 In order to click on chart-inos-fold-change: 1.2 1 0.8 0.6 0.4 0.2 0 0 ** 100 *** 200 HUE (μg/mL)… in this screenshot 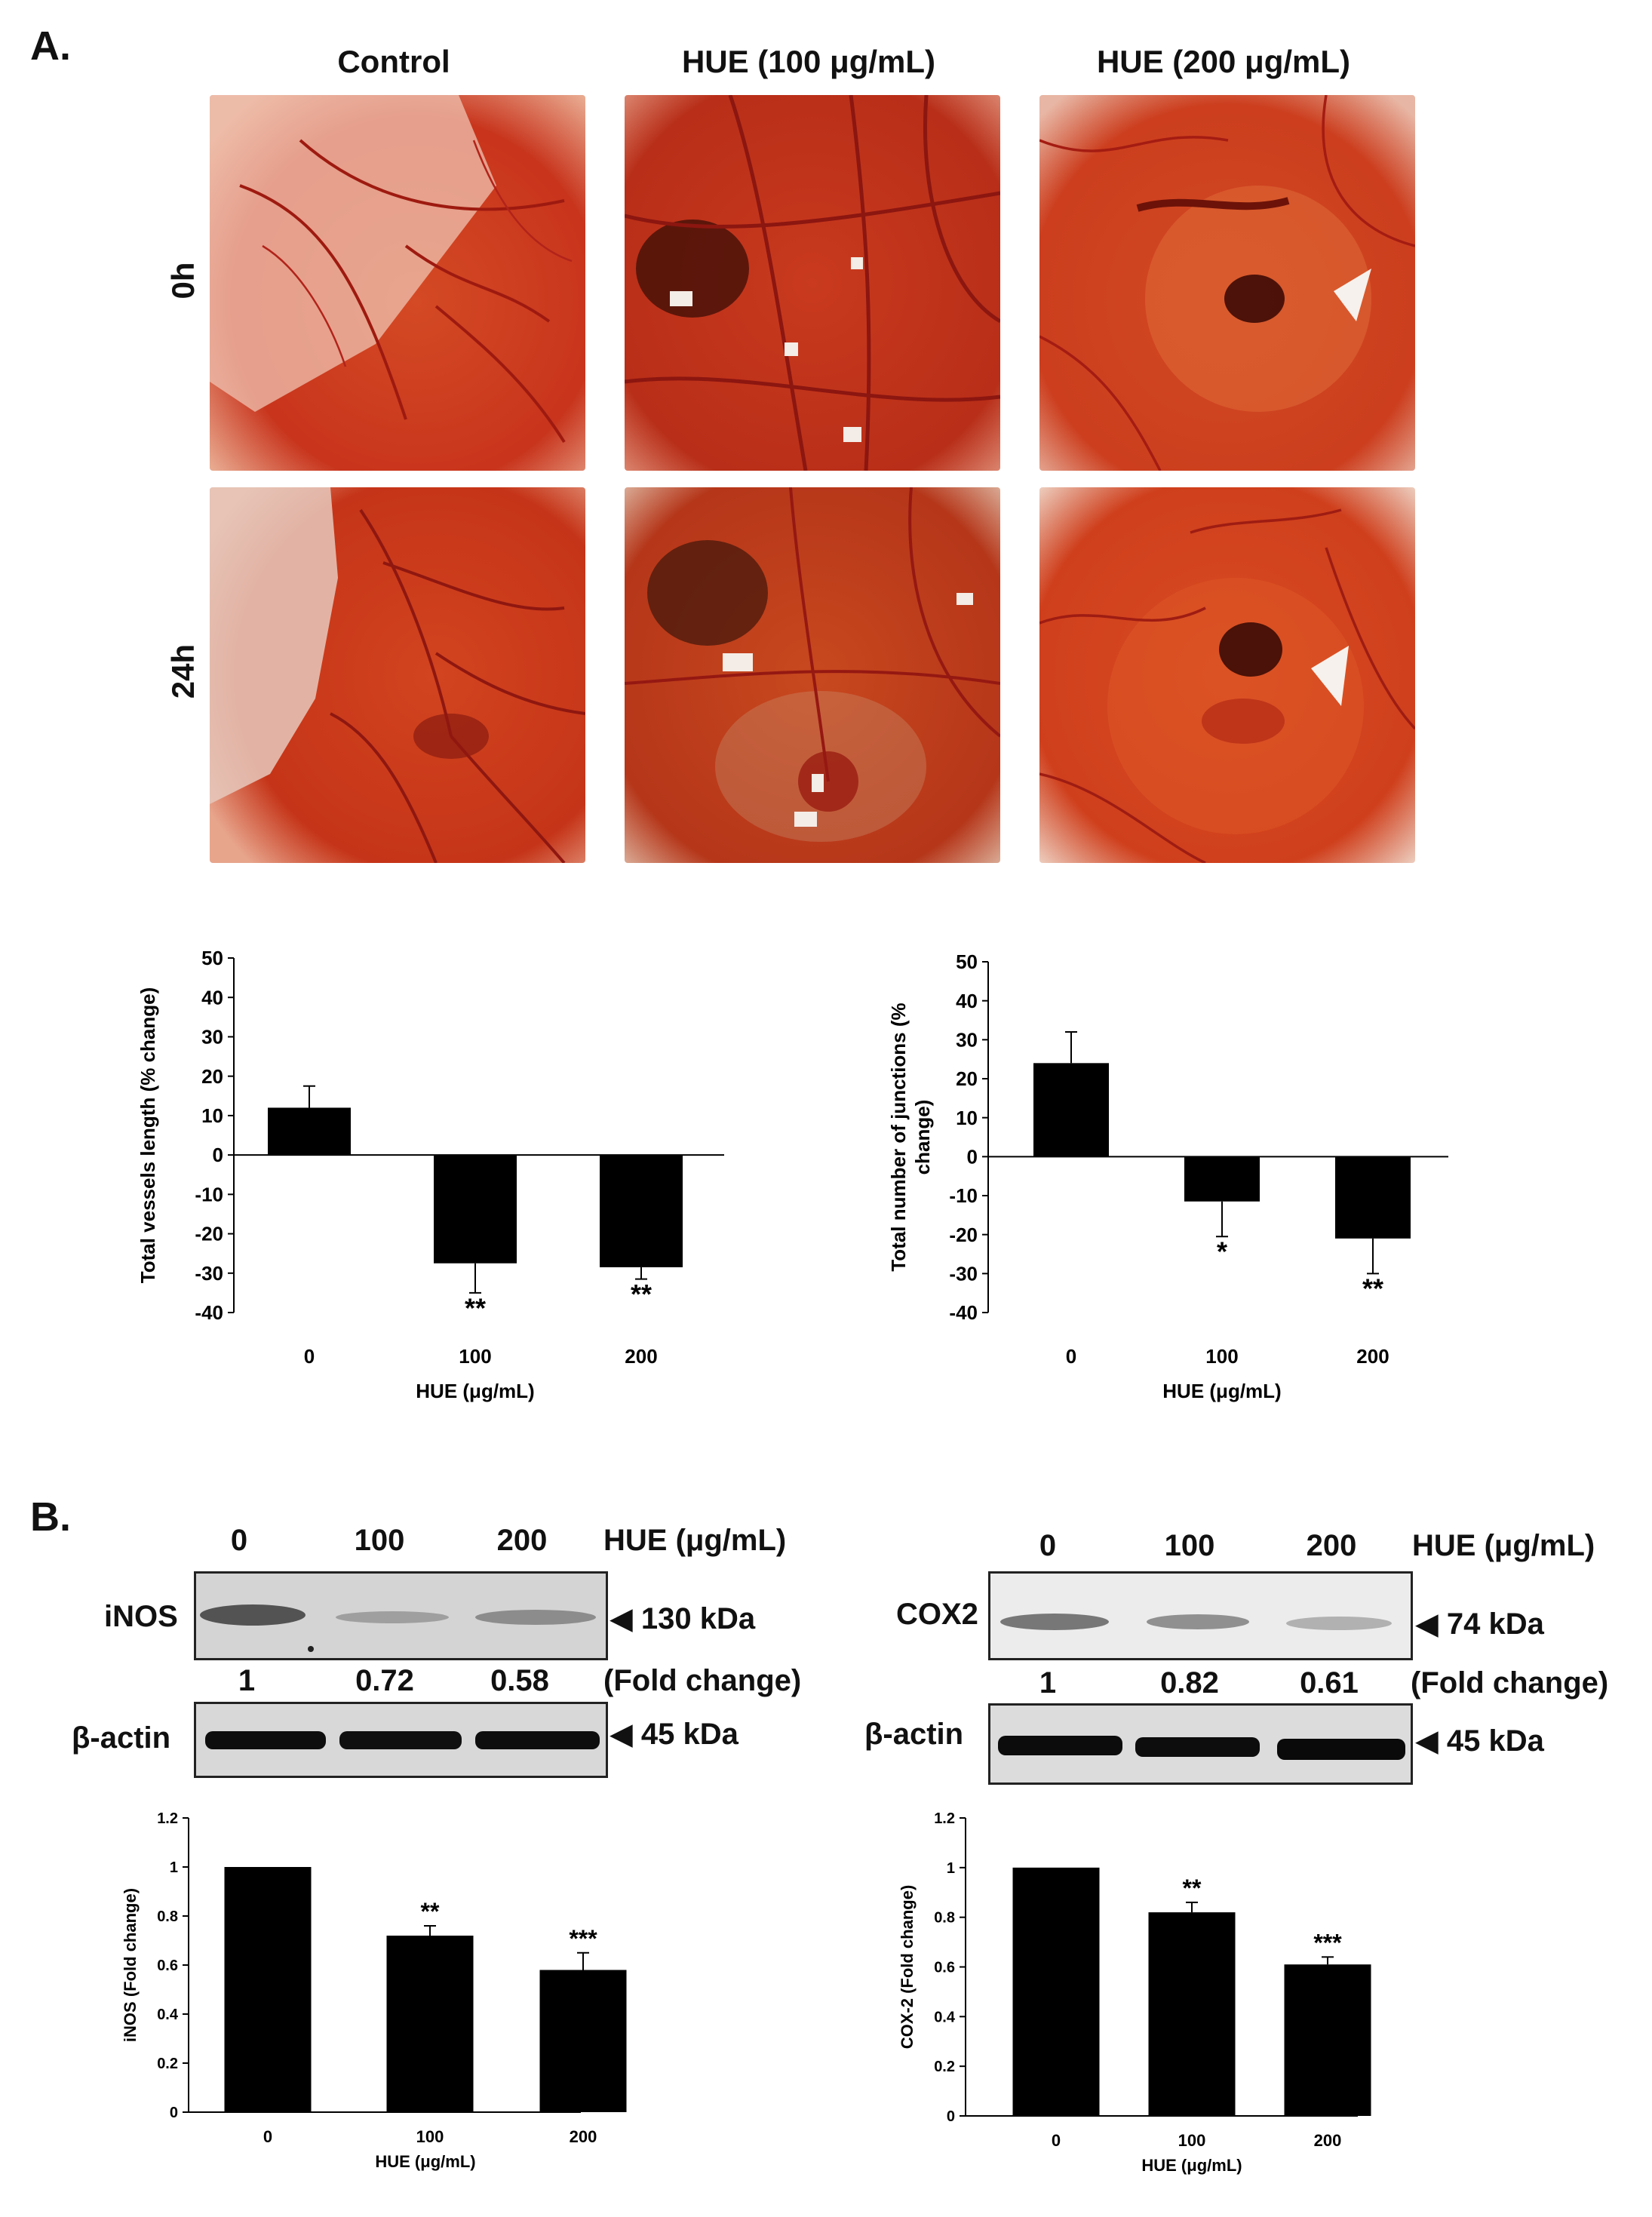, I will do `click(374, 1991)`.